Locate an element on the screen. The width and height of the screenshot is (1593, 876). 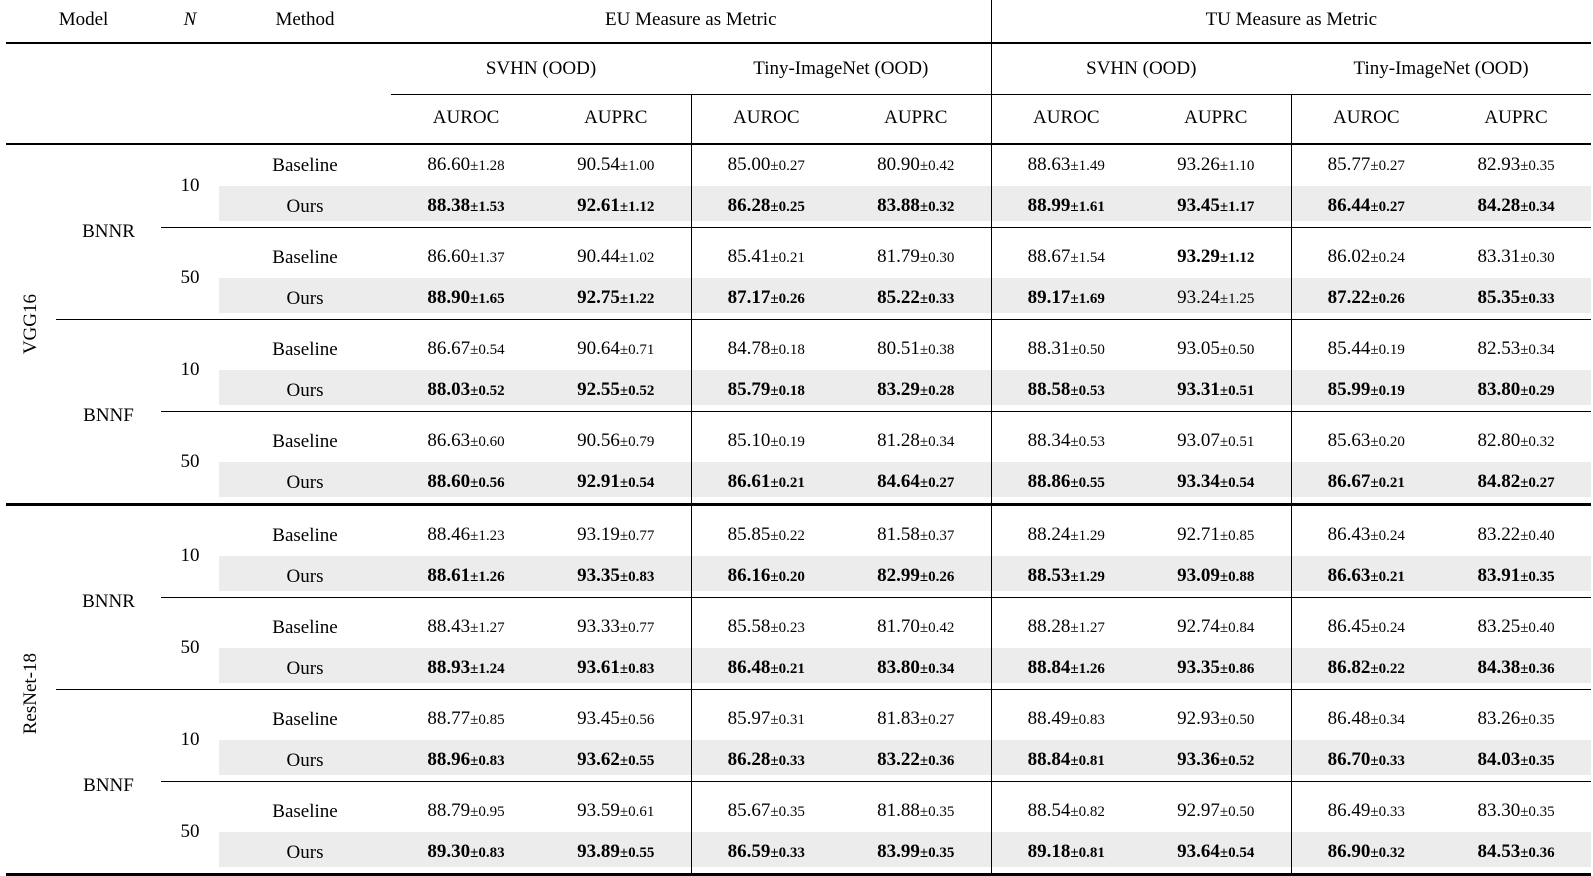
metric-mean: 88.46 is located at coordinates (449, 534).